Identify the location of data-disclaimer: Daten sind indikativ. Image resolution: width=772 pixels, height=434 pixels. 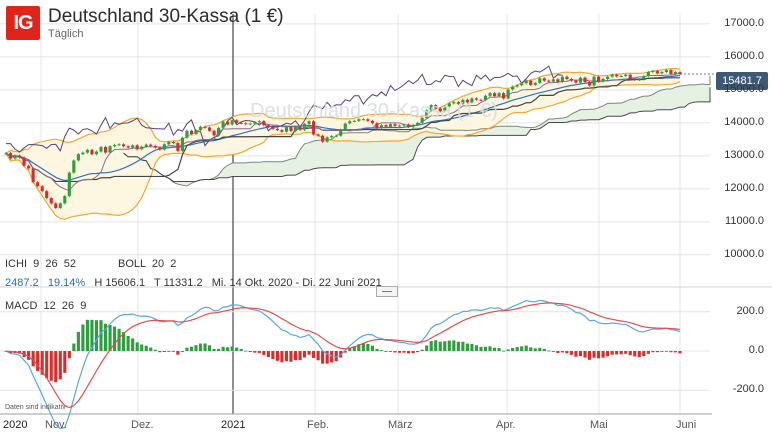
(35, 407).